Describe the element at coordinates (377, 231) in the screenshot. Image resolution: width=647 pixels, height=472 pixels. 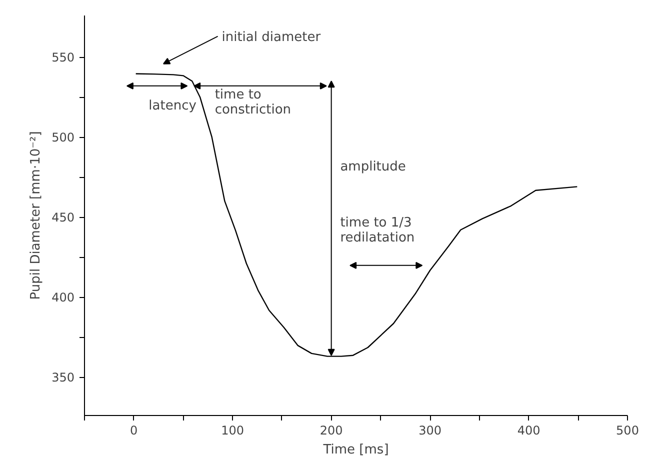
I see `annotation: time to 1/3 redilatation` at that location.